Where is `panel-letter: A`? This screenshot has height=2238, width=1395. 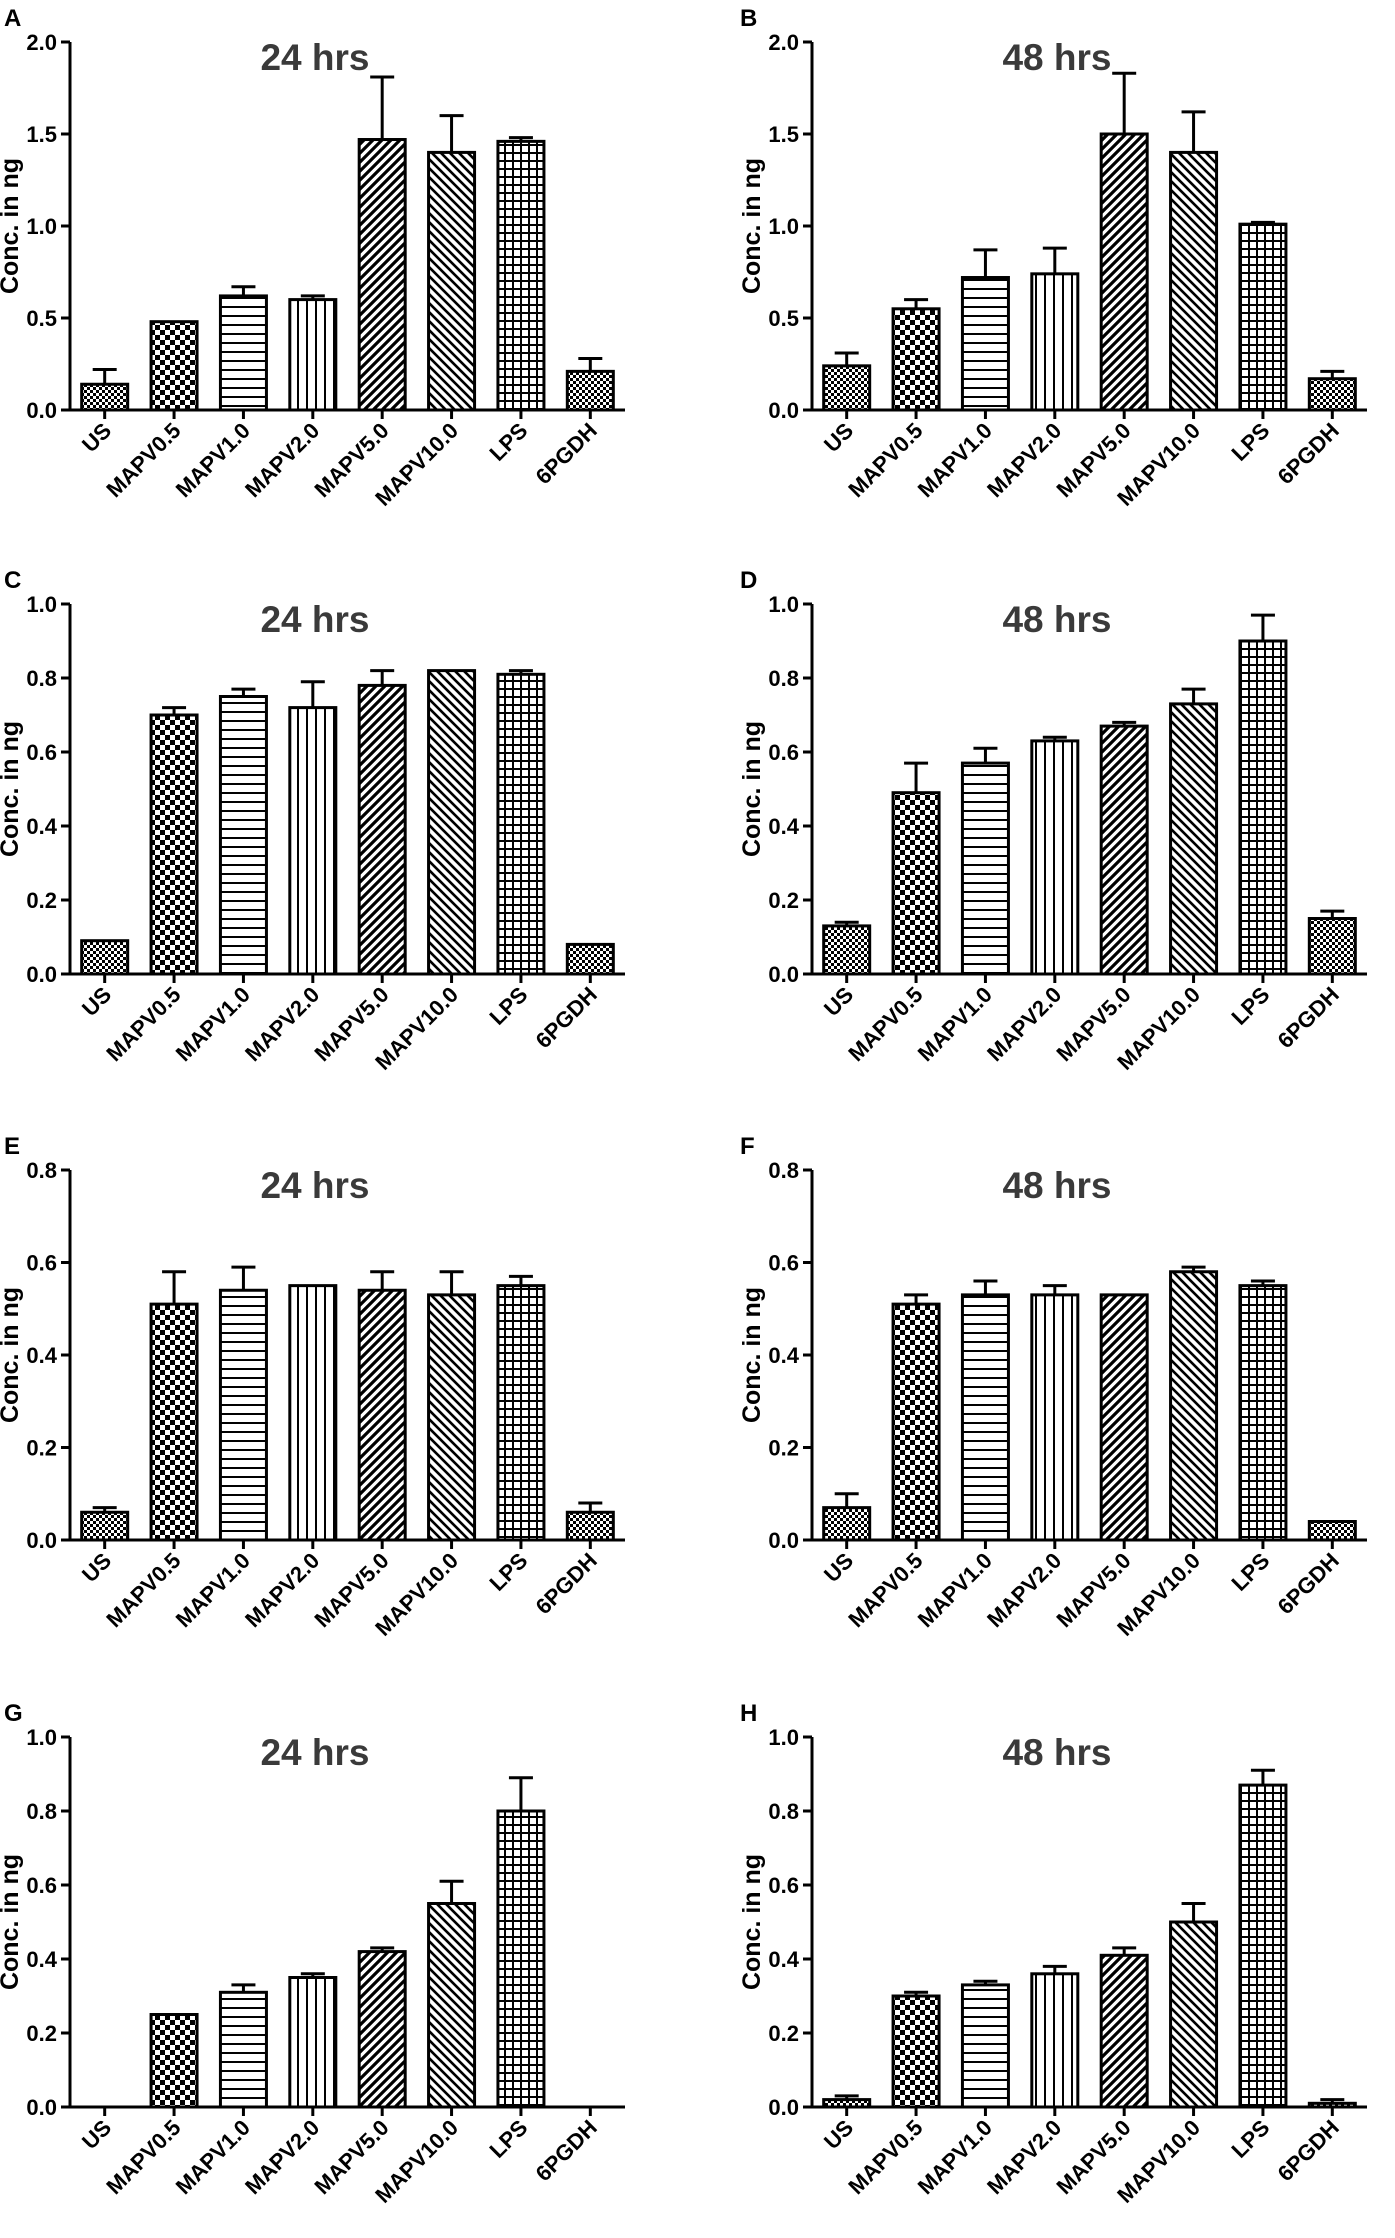
panel-letter: A is located at coordinates (12, 18).